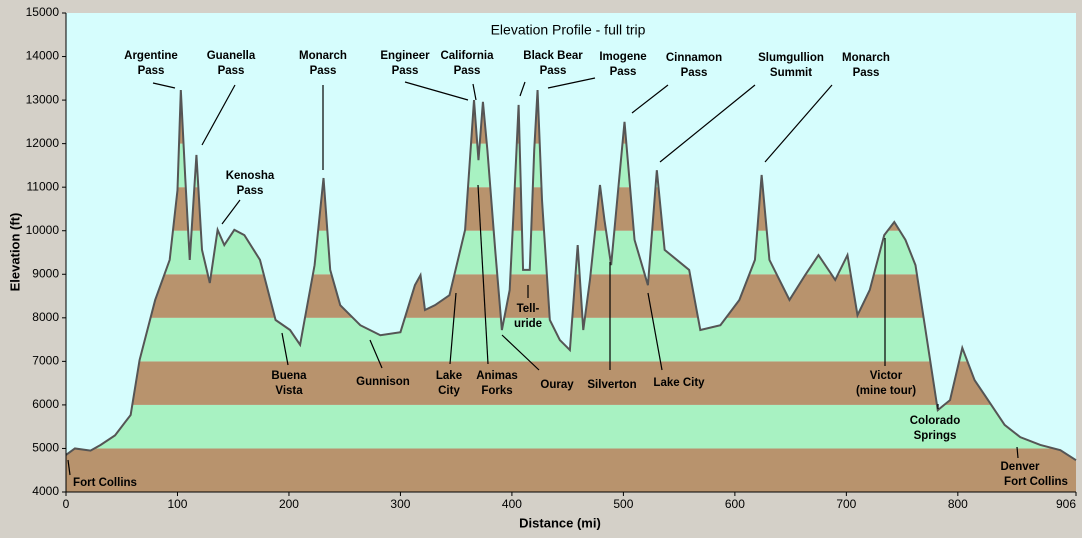 This screenshot has height=538, width=1082. What do you see at coordinates (553, 56) in the screenshot?
I see `annotation-label: Black Bear` at bounding box center [553, 56].